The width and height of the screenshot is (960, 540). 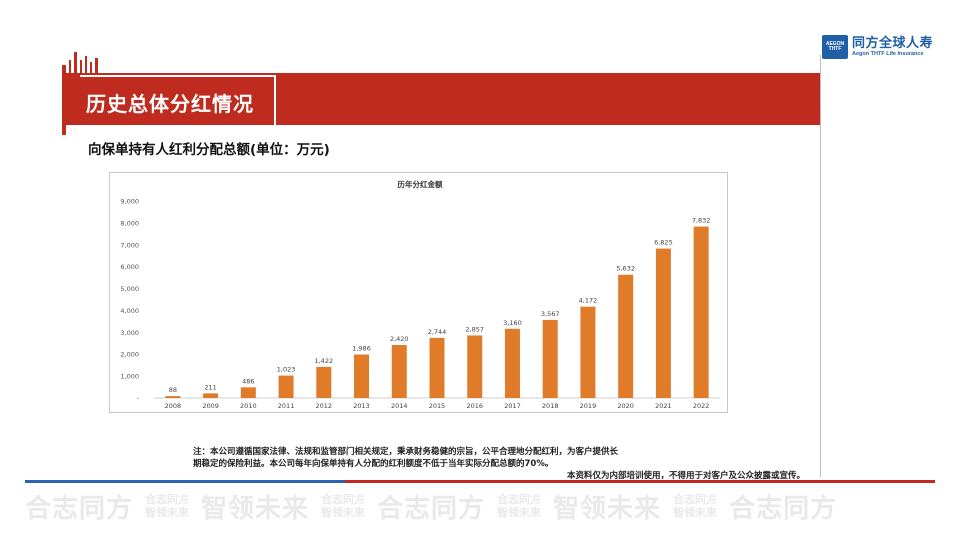 What do you see at coordinates (210, 387) in the screenshot?
I see `data-label: 211` at bounding box center [210, 387].